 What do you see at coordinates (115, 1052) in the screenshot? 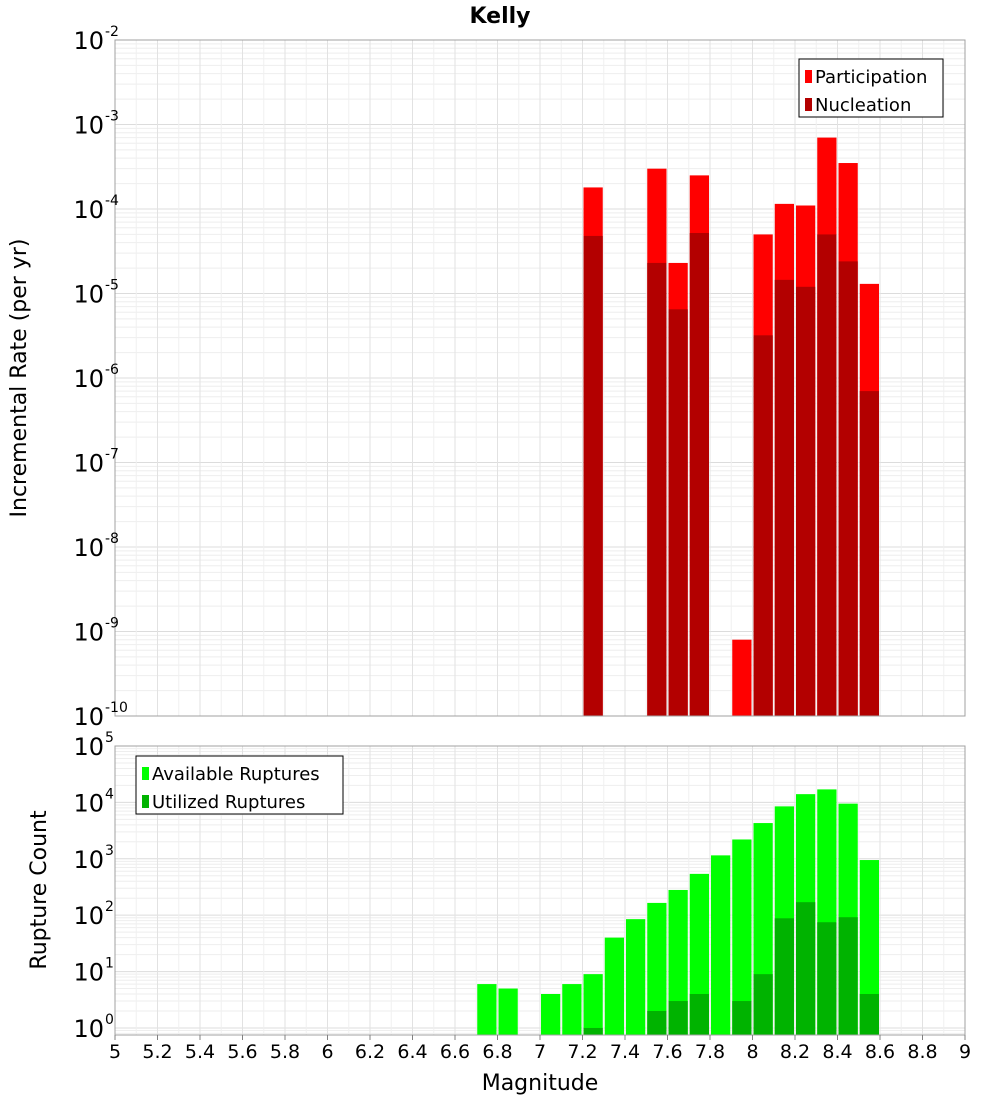
I see `x-tick-label: 5` at bounding box center [115, 1052].